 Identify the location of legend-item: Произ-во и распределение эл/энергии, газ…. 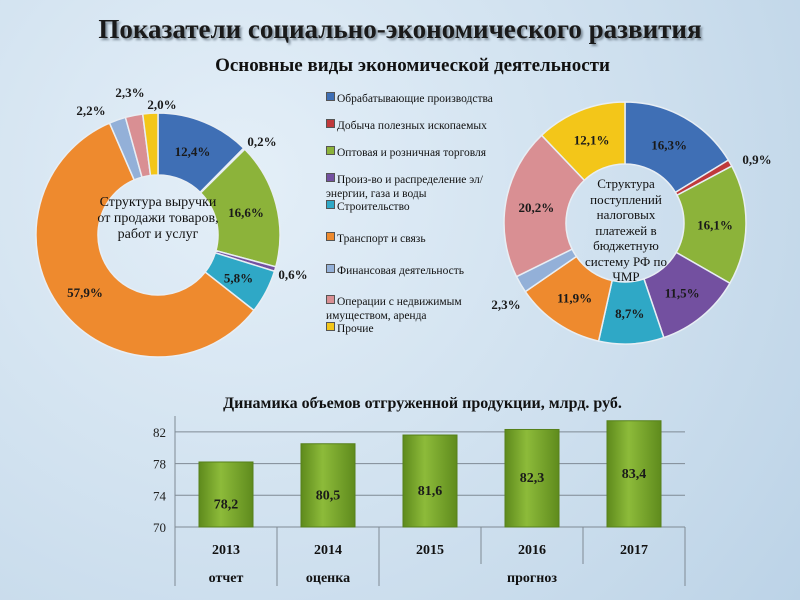
(411, 187).